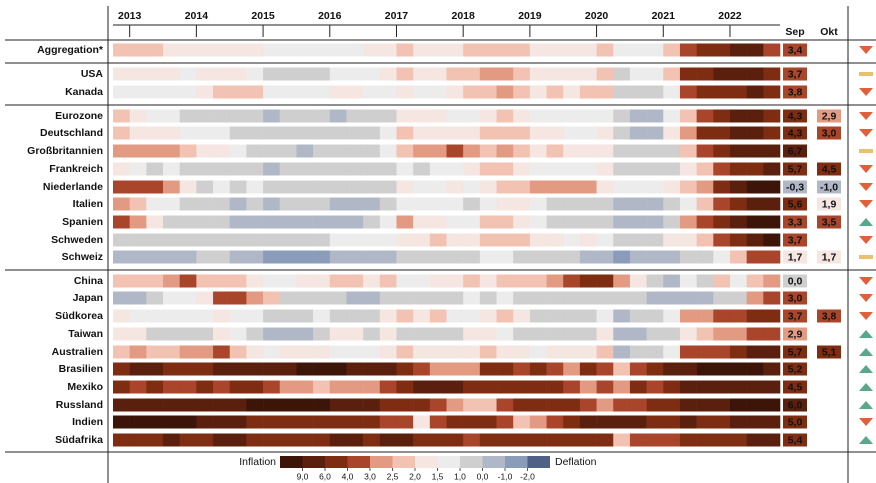 The height and width of the screenshot is (483, 876). What do you see at coordinates (795, 440) in the screenshot?
I see `value-label: 5,4` at bounding box center [795, 440].